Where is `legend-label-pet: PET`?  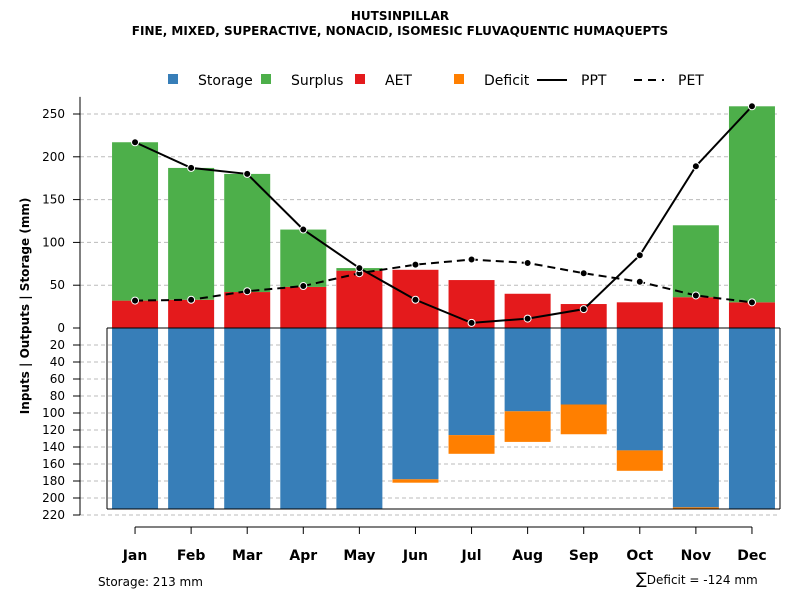
legend-label-pet: PET is located at coordinates (691, 81).